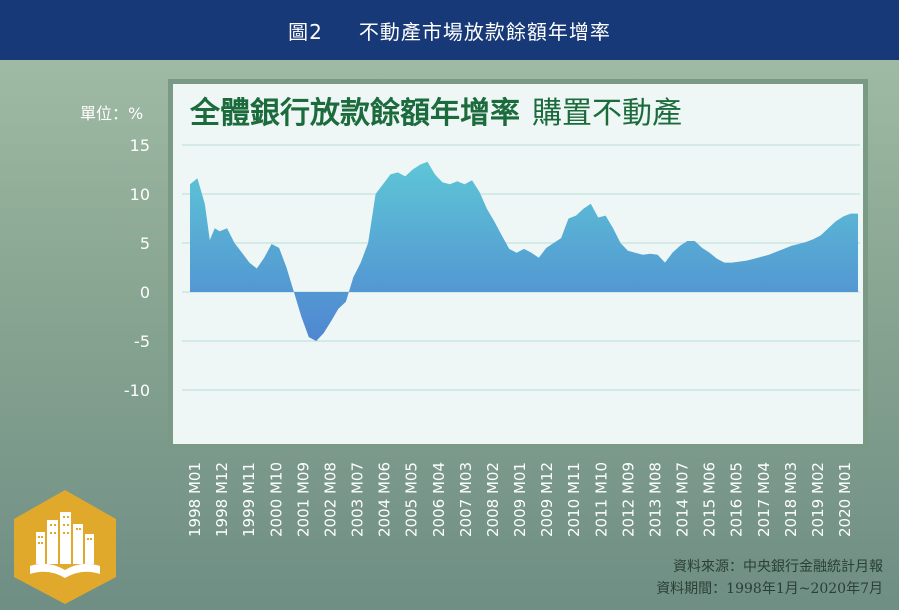 This screenshot has width=899, height=610. I want to click on unit-label: 單位：%, so click(112, 113).